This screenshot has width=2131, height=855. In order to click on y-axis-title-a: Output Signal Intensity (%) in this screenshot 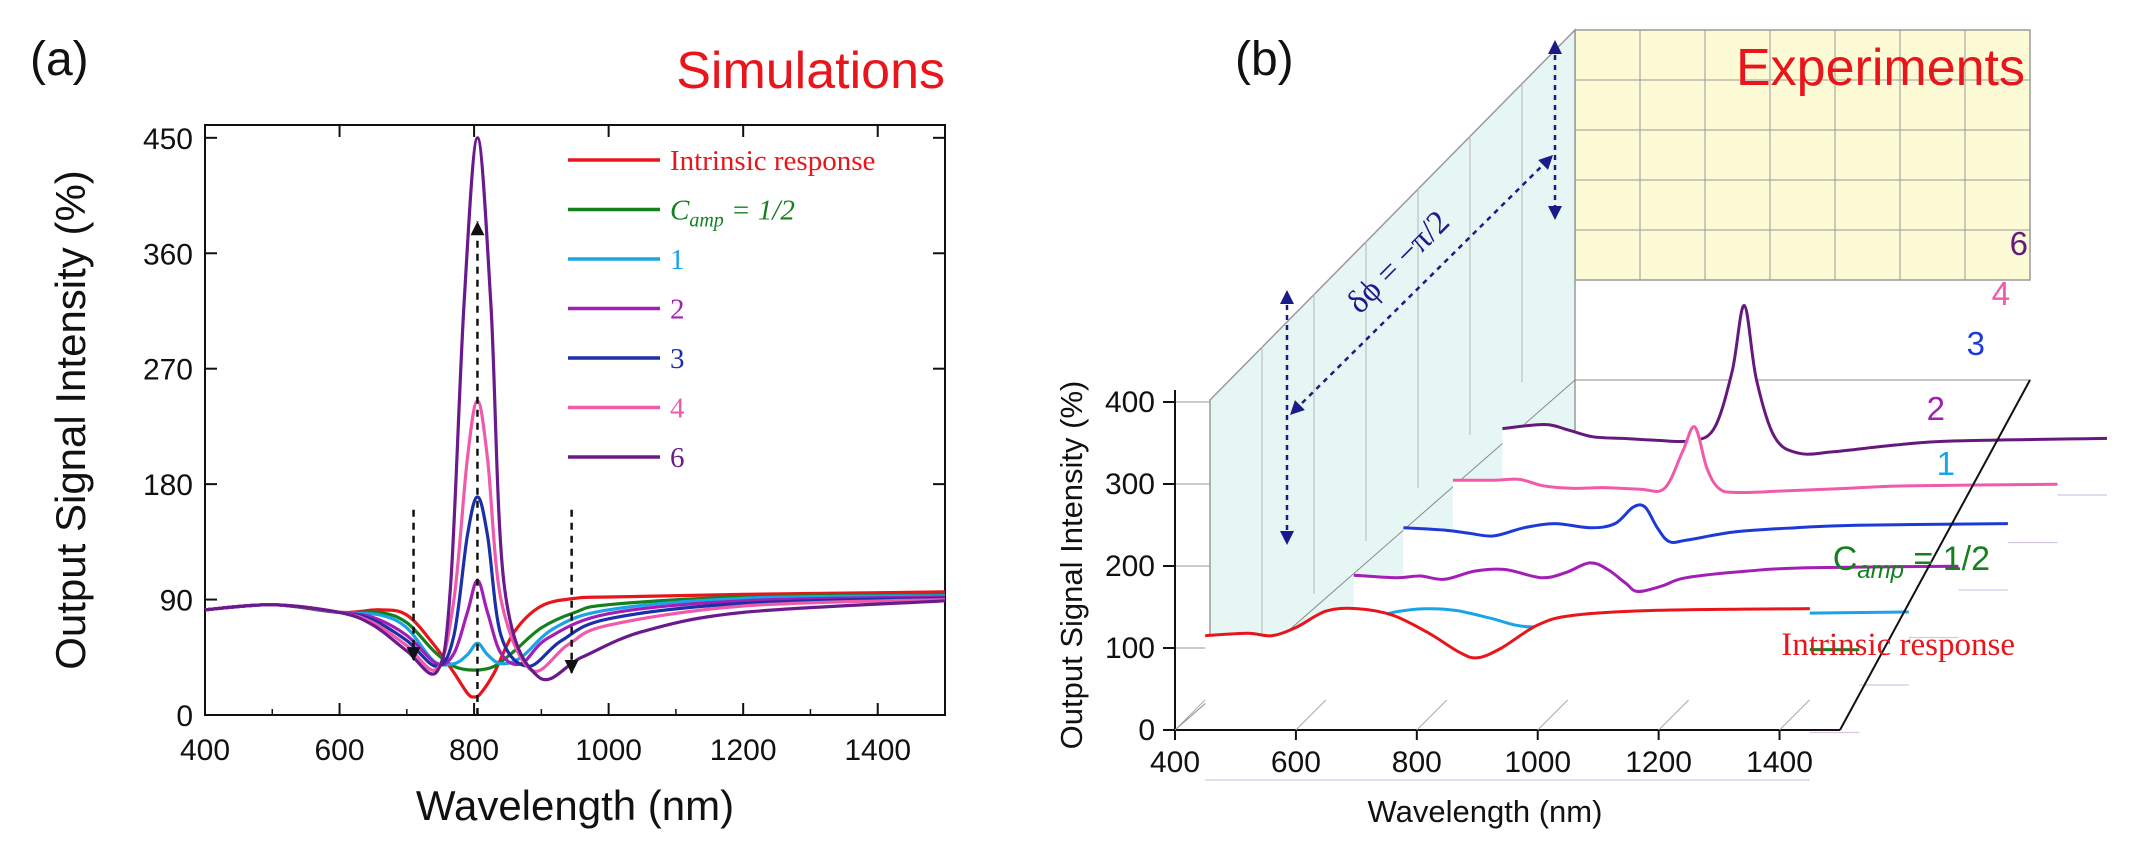, I will do `click(70, 420)`.